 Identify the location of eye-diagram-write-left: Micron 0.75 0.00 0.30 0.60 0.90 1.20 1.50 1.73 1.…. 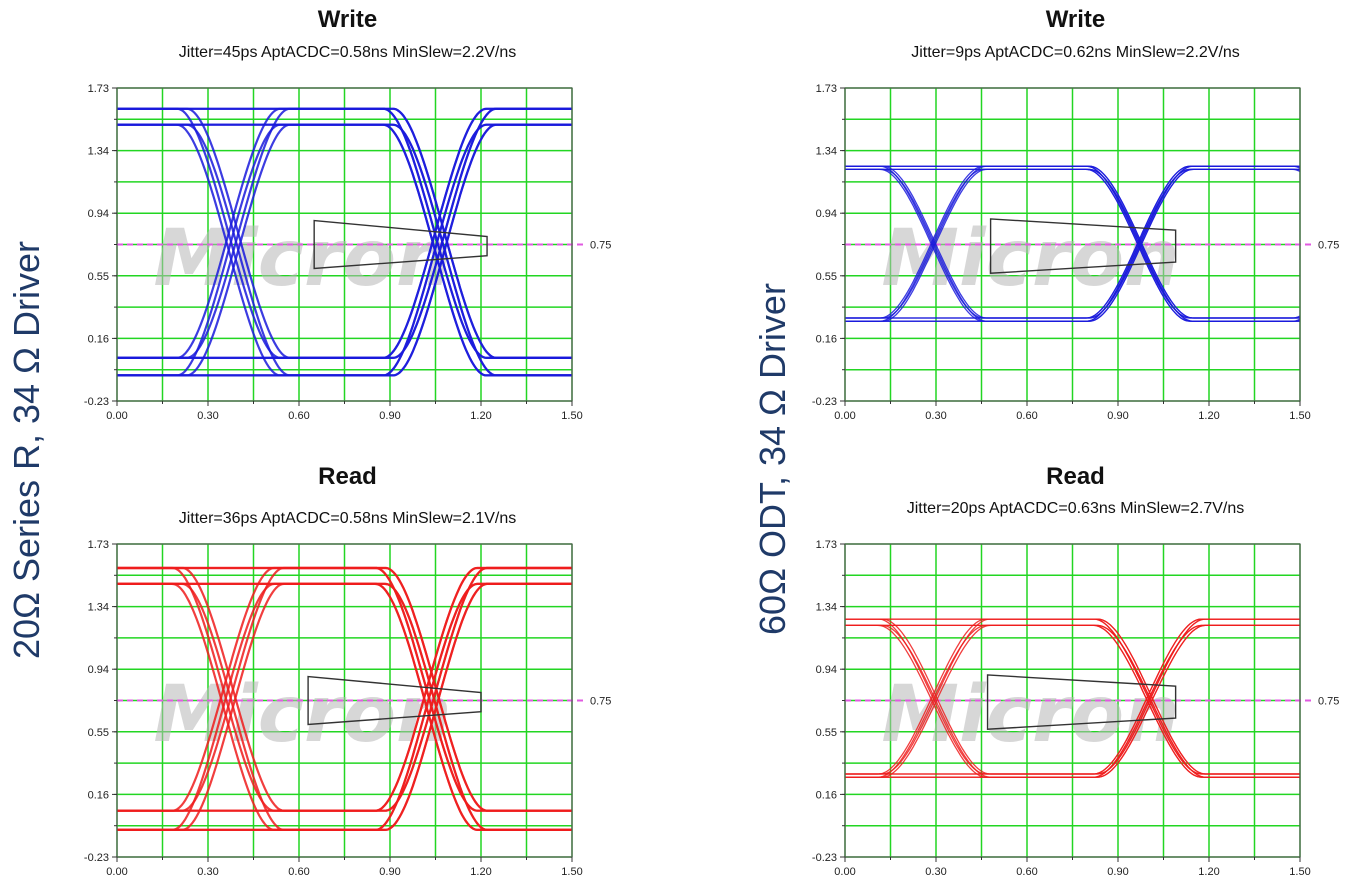
(348, 252).